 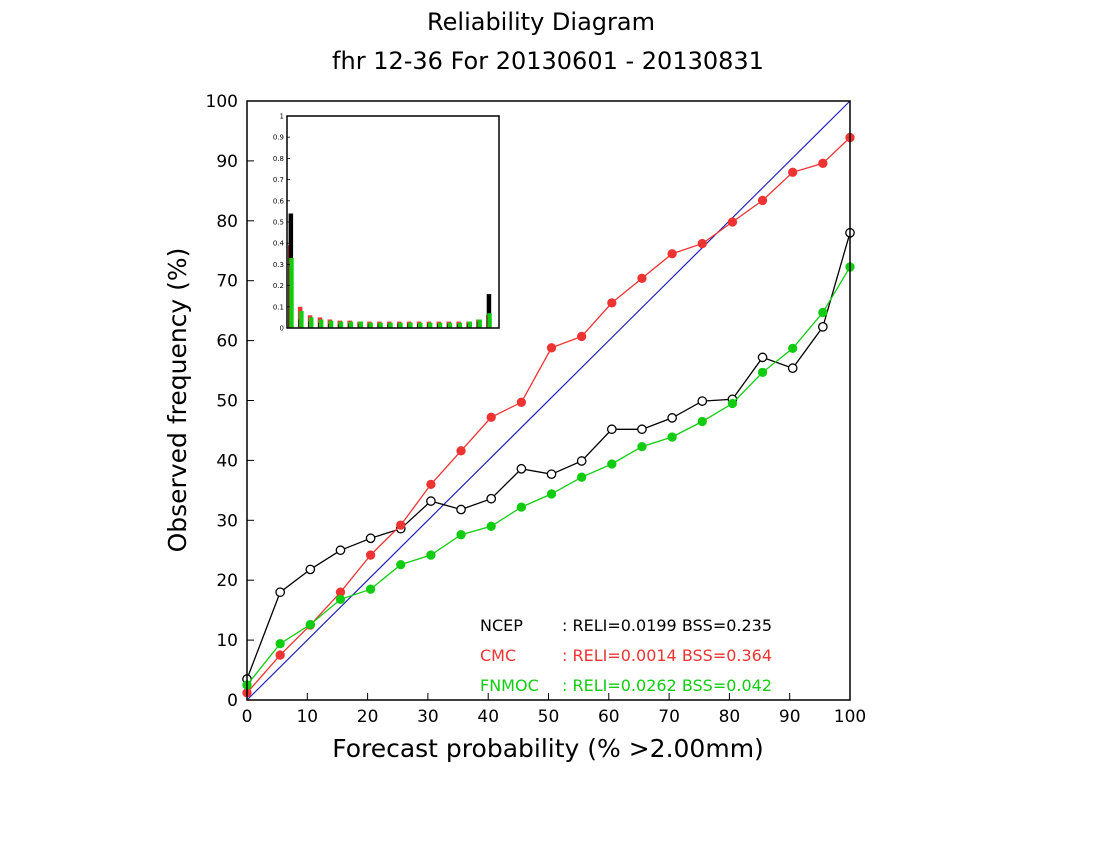 What do you see at coordinates (667, 685) in the screenshot?
I see `legend-stats-fnmoc: : RELI=0.0262 BSS=0.042` at bounding box center [667, 685].